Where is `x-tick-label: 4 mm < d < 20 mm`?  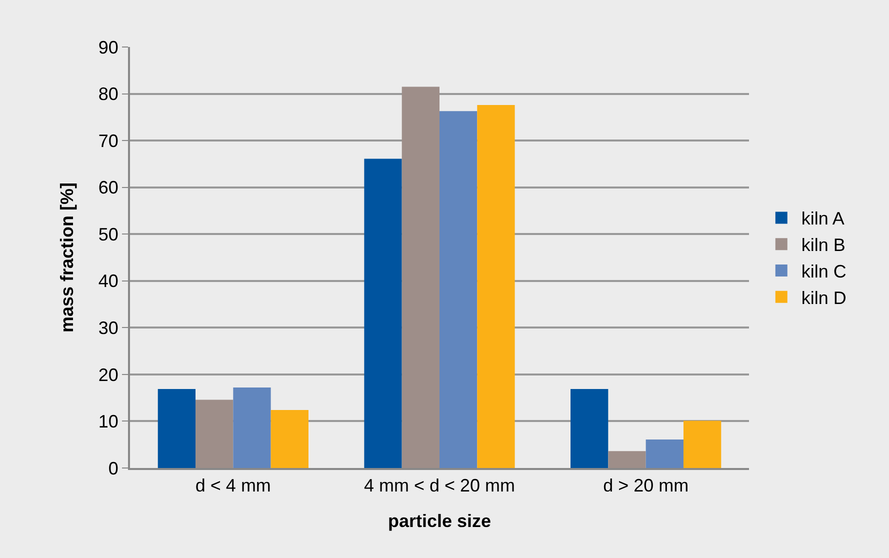 x-tick-label: 4 mm < d < 20 mm is located at coordinates (440, 486).